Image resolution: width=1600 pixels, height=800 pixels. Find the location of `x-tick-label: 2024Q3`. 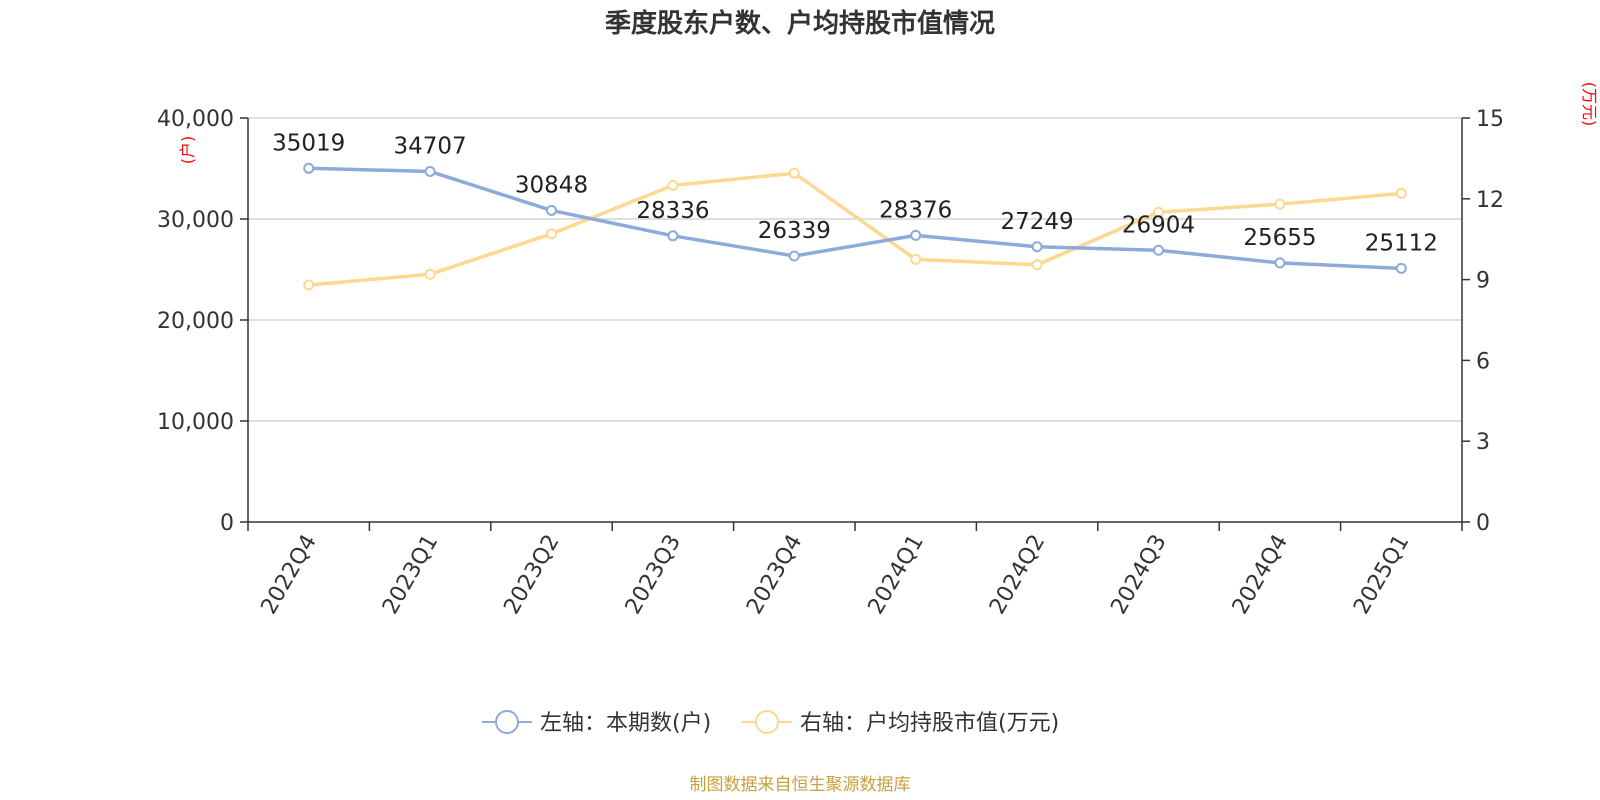

x-tick-label: 2024Q3 is located at coordinates (1138, 575).